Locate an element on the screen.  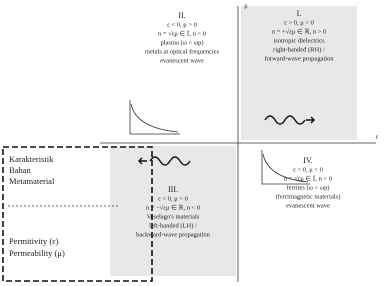
quadrant-text: ε < 0, μ < 0 is located at coordinates (173, 198).